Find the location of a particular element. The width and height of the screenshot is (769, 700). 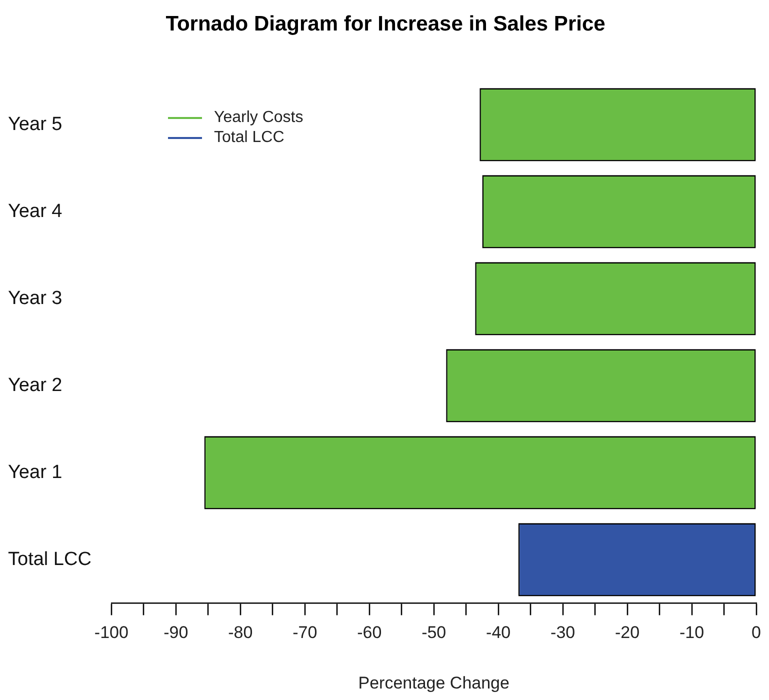

x-tick-label: -60 is located at coordinates (369, 632).